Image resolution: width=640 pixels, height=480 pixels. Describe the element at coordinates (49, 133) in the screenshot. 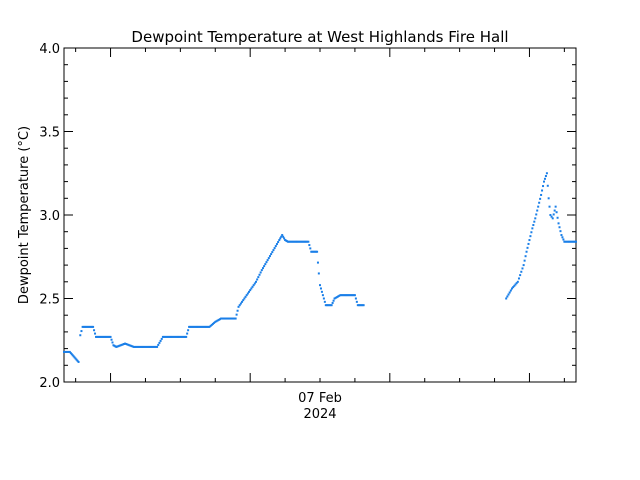

I see `y-tick-label: 3.5` at that location.